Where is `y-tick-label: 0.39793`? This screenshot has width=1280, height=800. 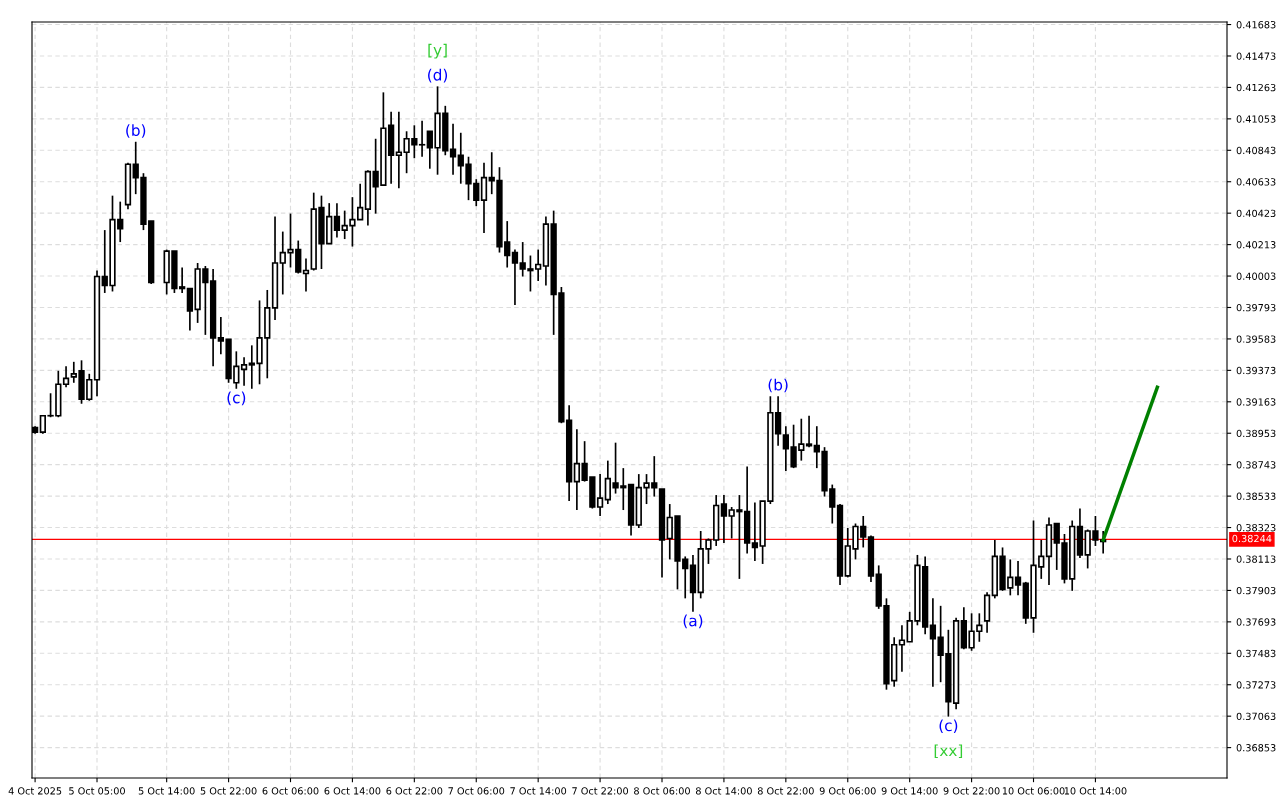 y-tick-label: 0.39793 is located at coordinates (1256, 307).